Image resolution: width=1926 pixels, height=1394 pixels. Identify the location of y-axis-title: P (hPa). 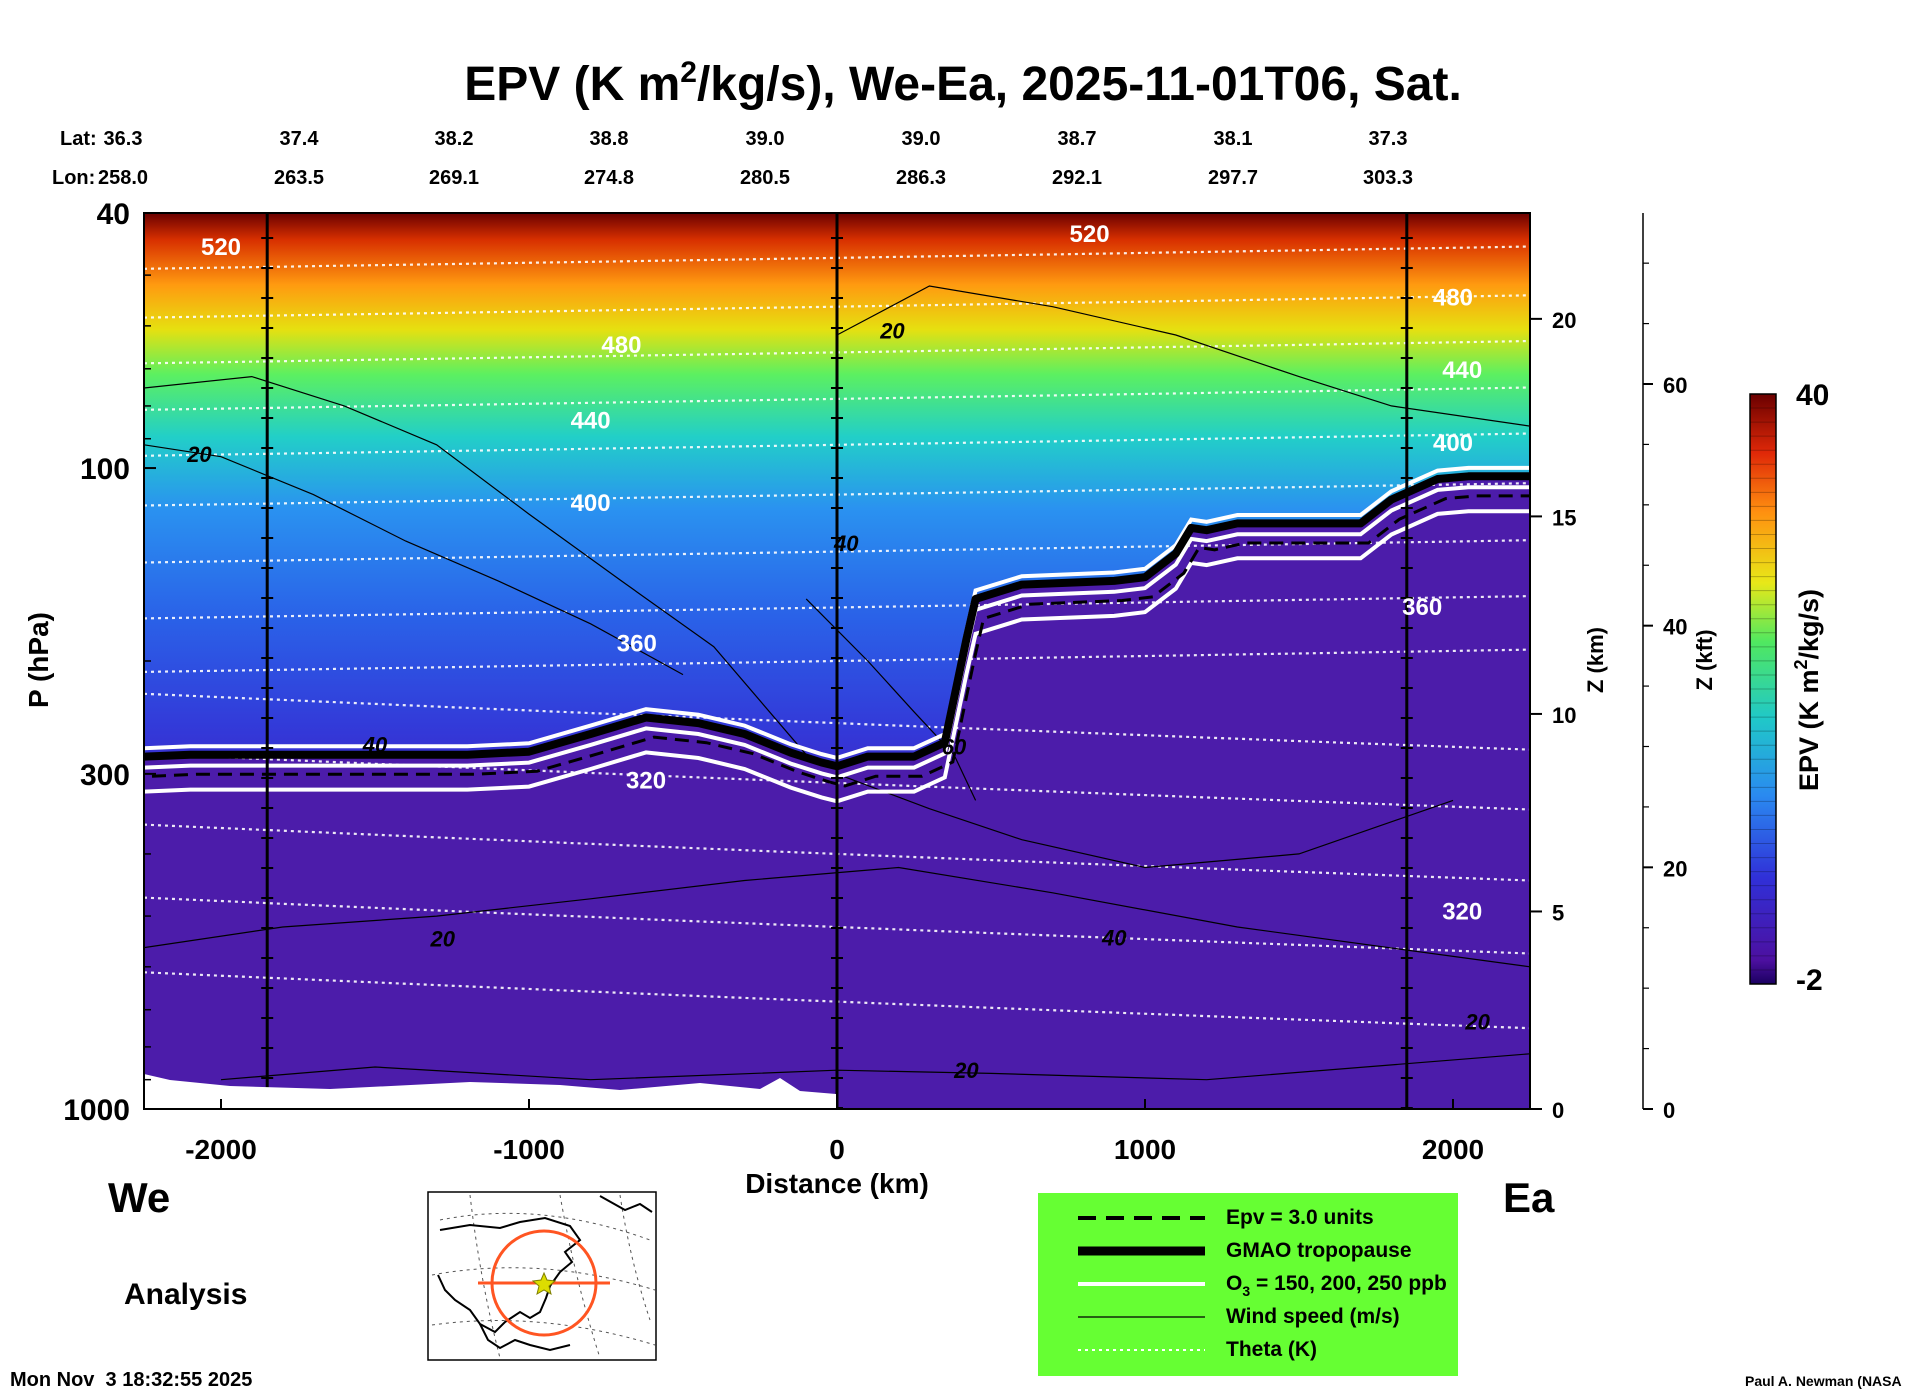
(38, 660).